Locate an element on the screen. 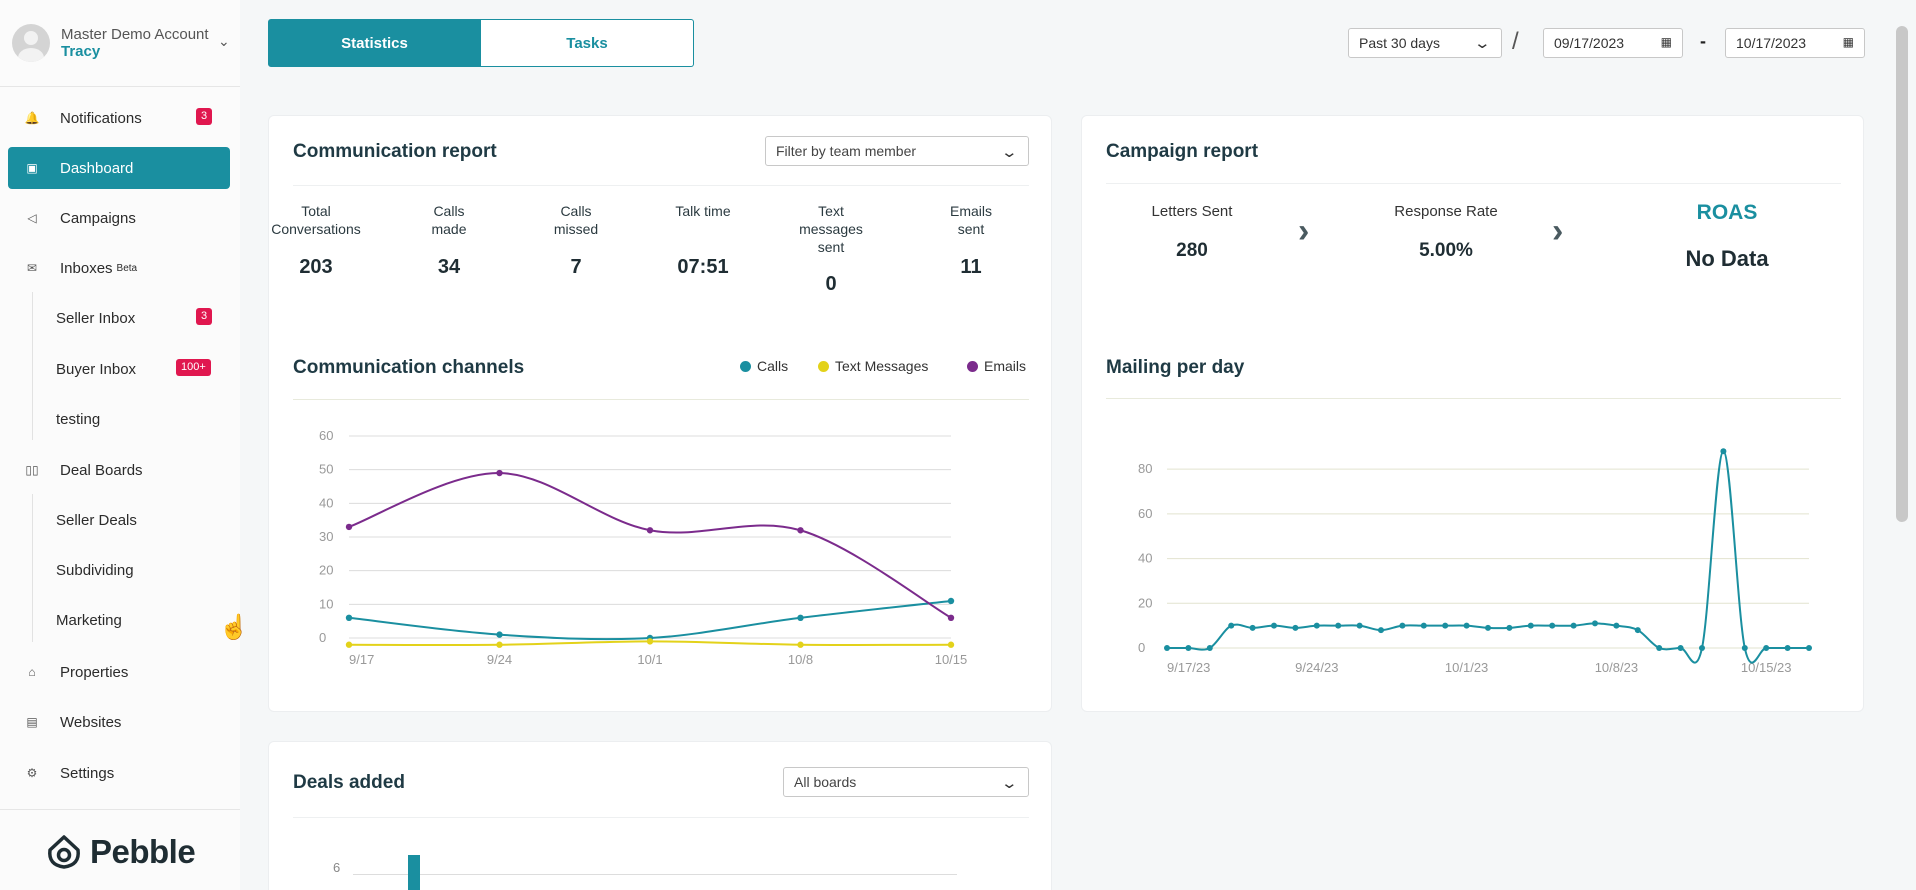  sidebar-item-campaigns: ◁ Campaigns is located at coordinates (119, 218).